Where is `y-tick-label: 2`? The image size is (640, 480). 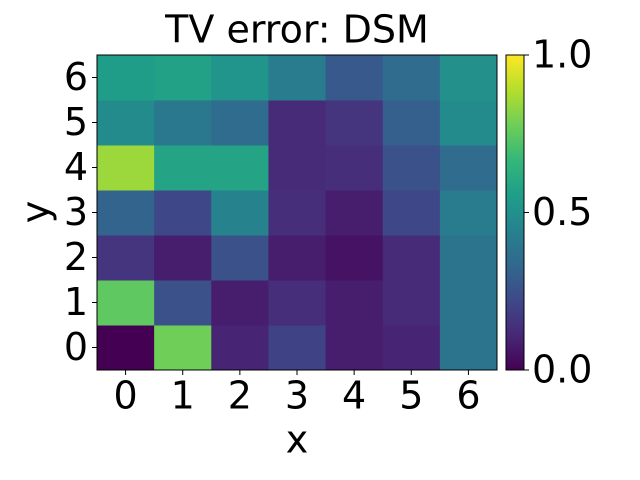
y-tick-label: 2 is located at coordinates (76, 257).